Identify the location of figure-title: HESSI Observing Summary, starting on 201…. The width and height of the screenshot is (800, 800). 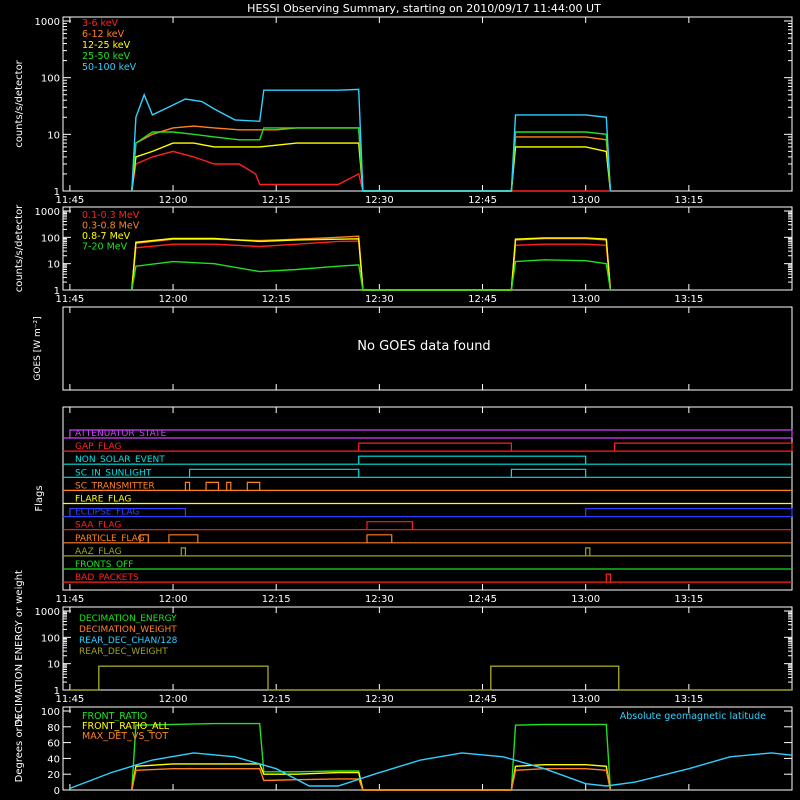
(424, 8).